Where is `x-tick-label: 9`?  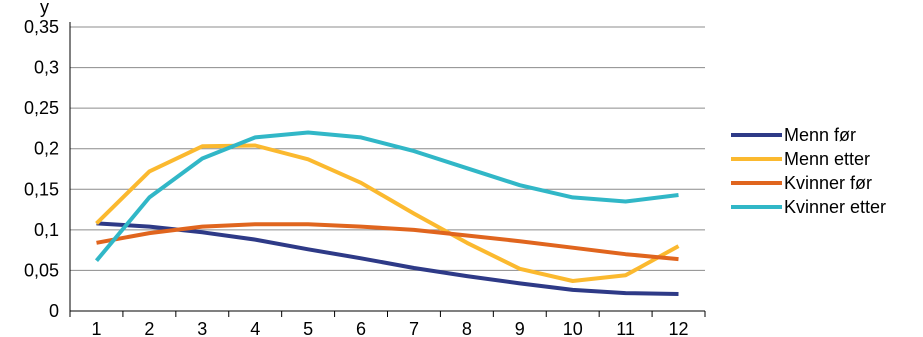 x-tick-label: 9 is located at coordinates (520, 328).